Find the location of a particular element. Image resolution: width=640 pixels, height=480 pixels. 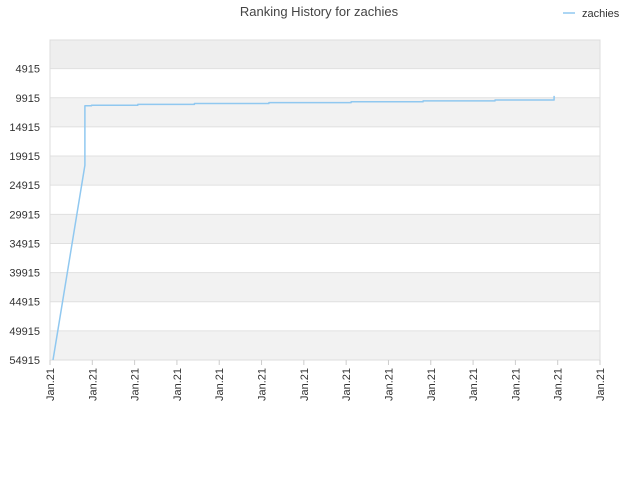

y-tick-label: 54915 is located at coordinates (24, 361).